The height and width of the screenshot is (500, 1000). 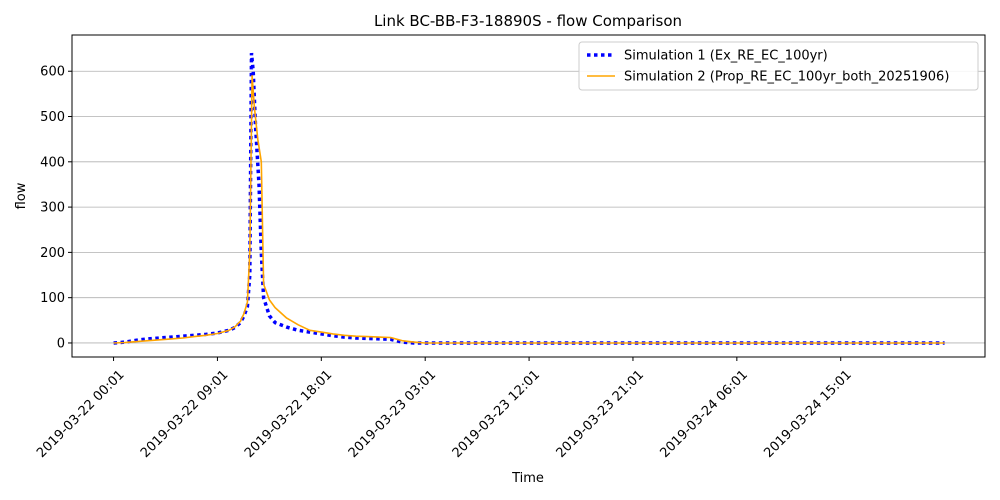 I want to click on x-tick-label: 2019-03-23 12:01, so click(x=496, y=413).